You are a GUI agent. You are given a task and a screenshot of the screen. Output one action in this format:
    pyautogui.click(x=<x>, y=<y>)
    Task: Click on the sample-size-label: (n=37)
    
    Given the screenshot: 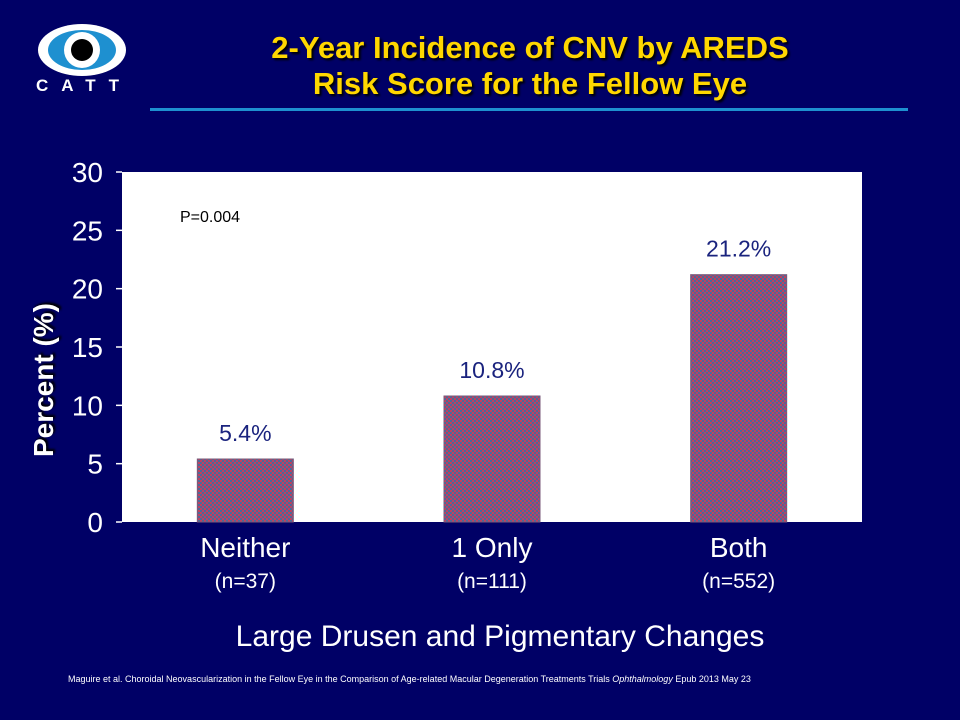 What is the action you would take?
    pyautogui.click(x=245, y=581)
    